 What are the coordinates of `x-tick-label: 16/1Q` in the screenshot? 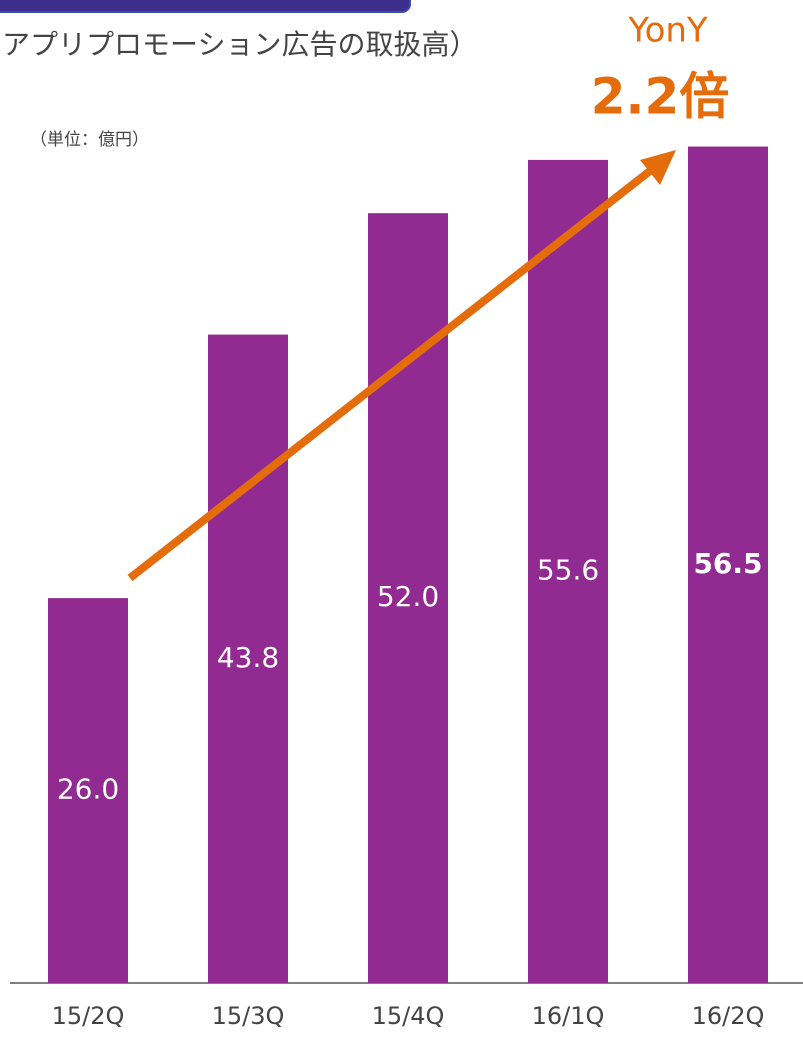 It's located at (568, 1016).